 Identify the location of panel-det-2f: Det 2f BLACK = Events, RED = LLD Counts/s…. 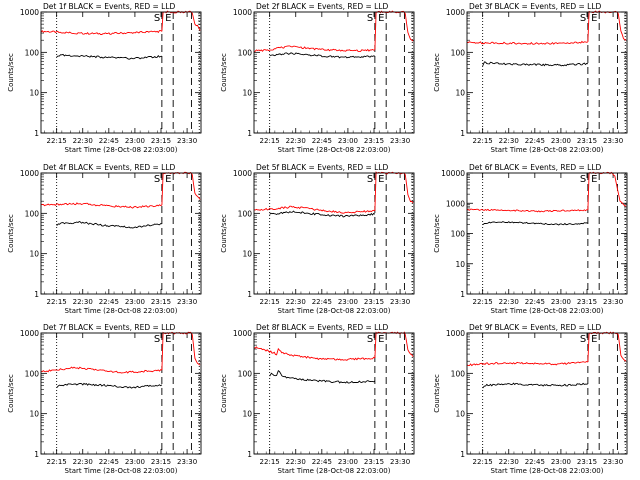
(317, 78).